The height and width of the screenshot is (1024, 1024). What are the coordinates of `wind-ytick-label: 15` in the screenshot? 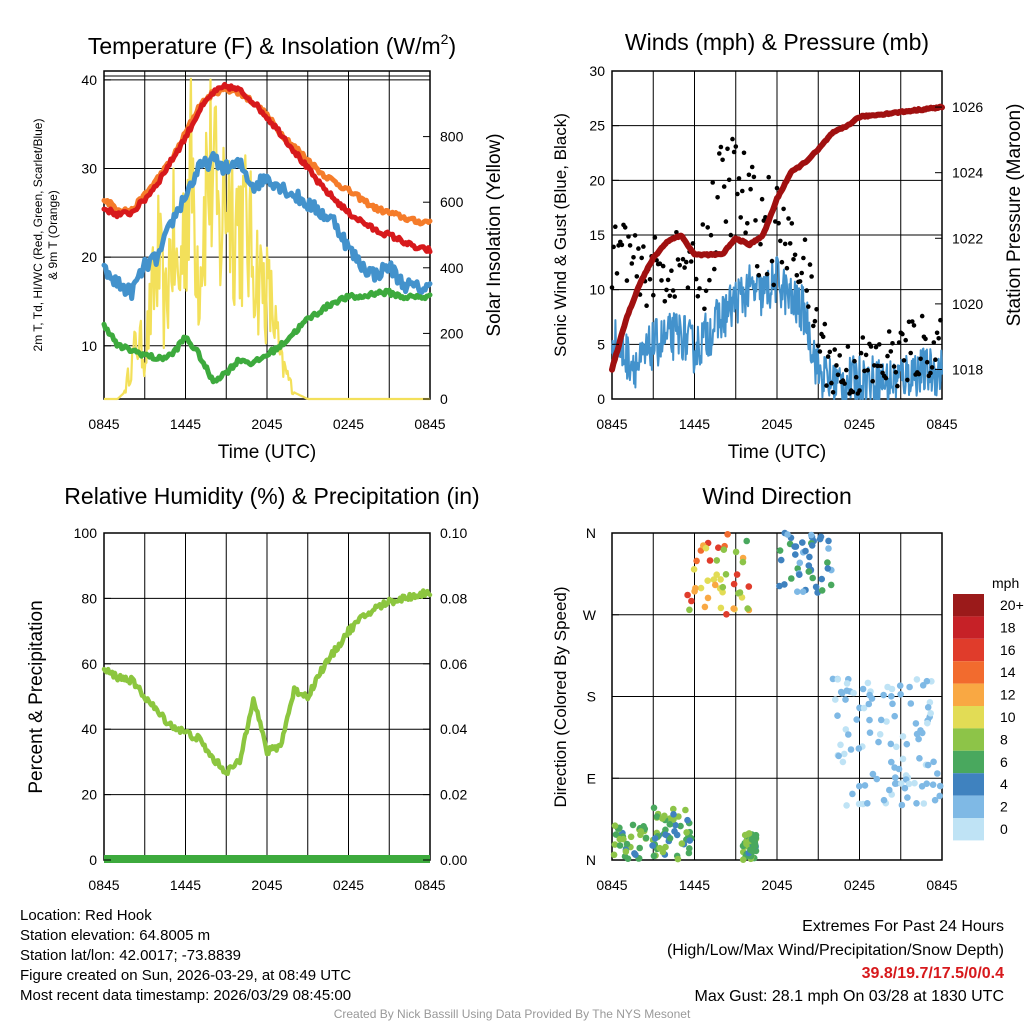 It's located at (597, 235).